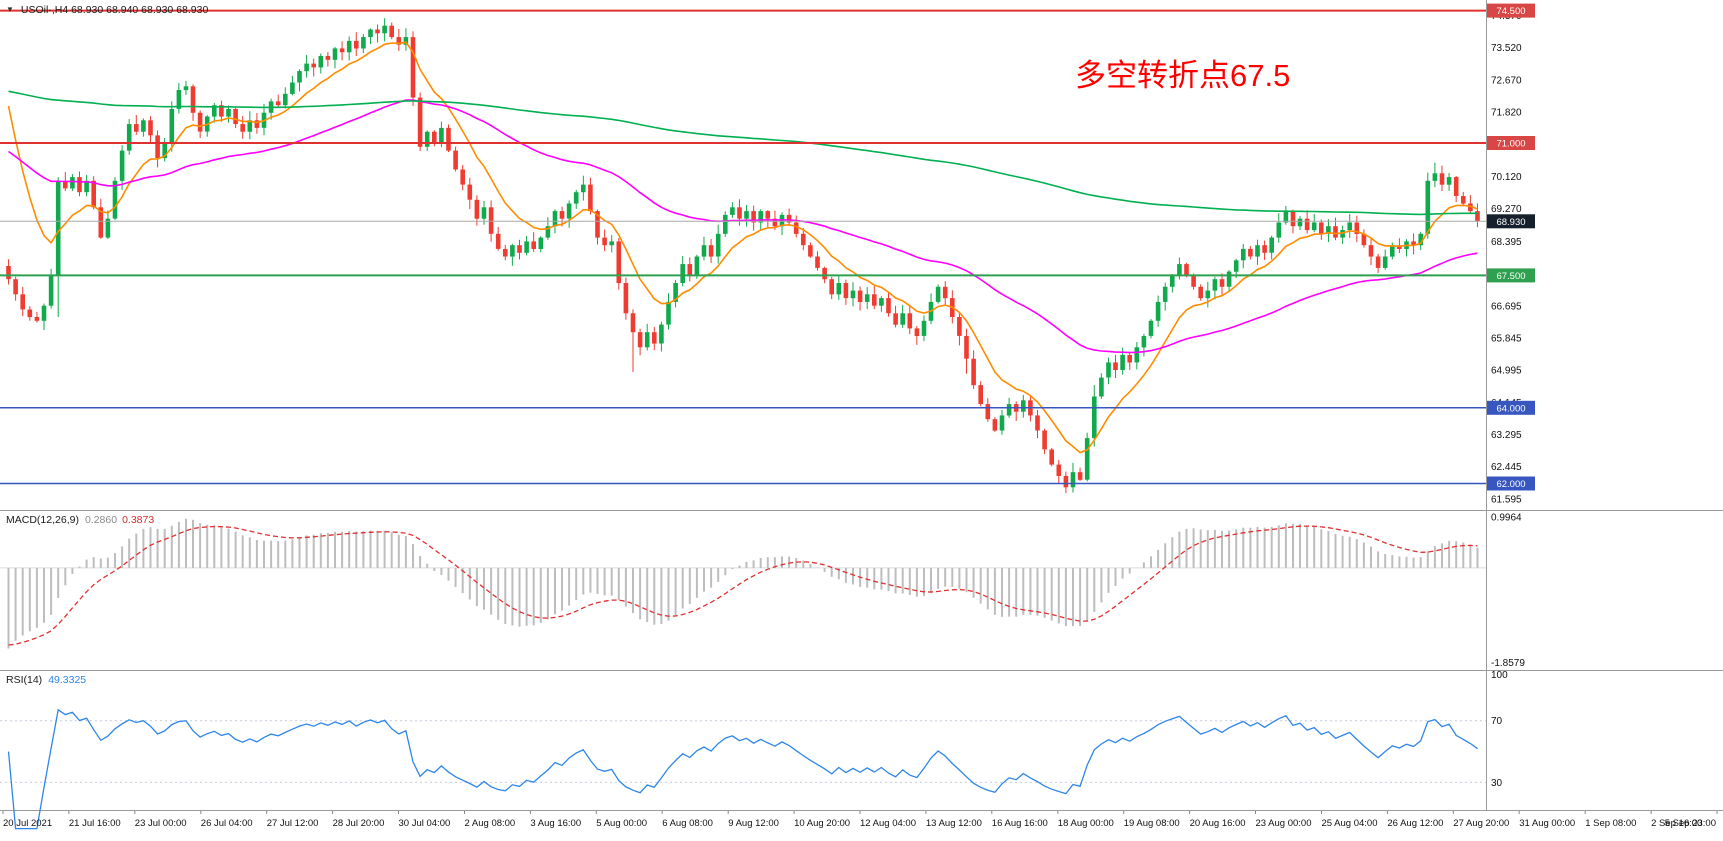  I want to click on macd-axis-label: -1.8579, so click(1508, 663).